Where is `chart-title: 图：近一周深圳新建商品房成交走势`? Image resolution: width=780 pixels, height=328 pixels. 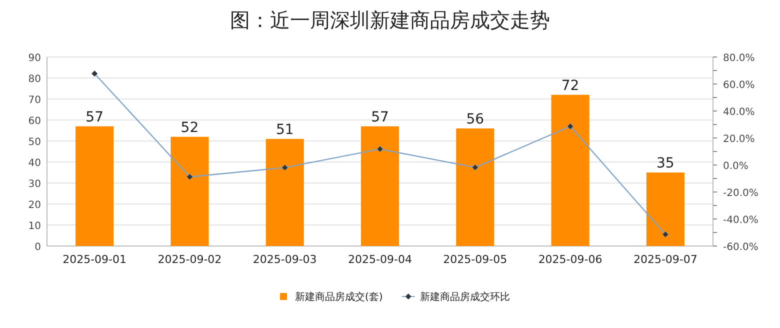
chart-title: 图：近一周深圳新建商品房成交走势 is located at coordinates (390, 20).